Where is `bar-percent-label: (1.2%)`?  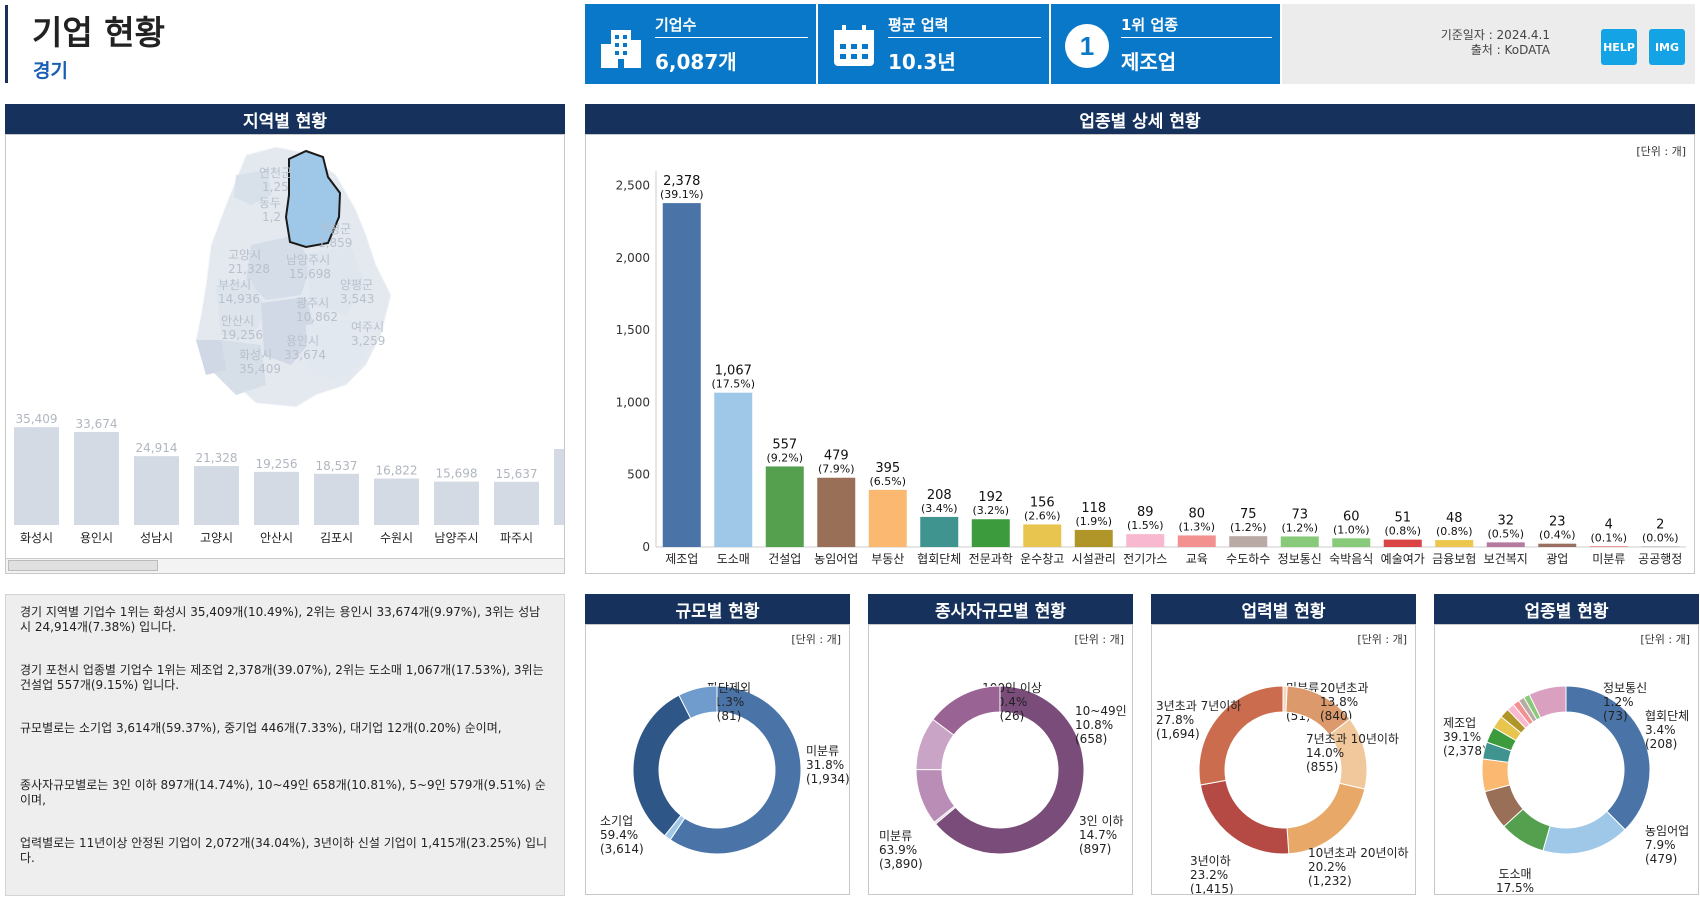 bar-percent-label: (1.2%) is located at coordinates (1299, 527).